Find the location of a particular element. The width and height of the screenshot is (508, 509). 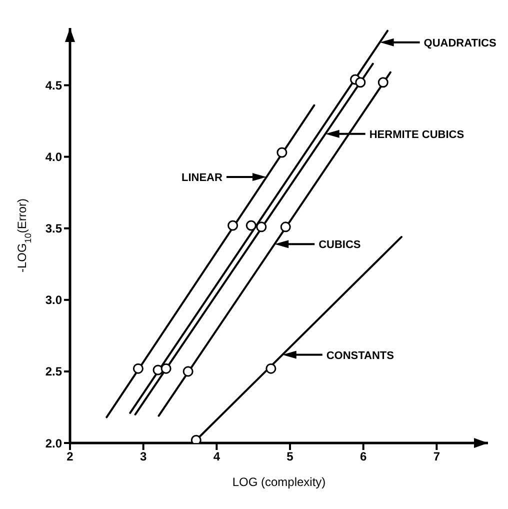

y-tick-label: 3.5 is located at coordinates (53, 229).